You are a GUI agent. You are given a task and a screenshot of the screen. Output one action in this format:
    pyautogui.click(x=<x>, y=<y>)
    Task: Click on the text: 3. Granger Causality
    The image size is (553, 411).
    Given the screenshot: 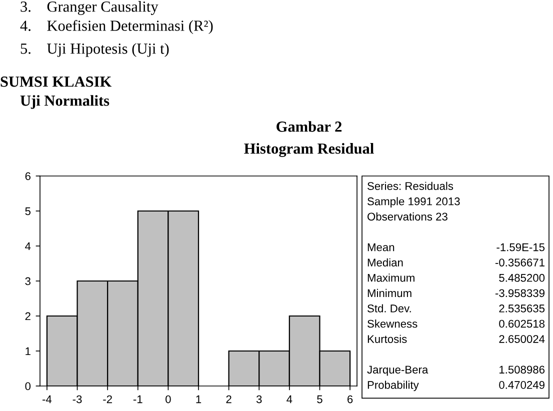 What is the action you would take?
    pyautogui.click(x=89, y=8)
    